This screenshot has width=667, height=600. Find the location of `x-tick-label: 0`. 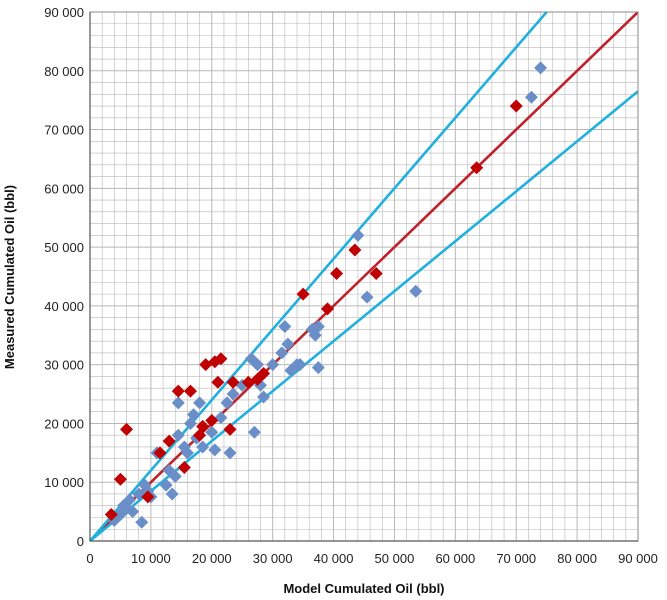

x-tick-label: 0 is located at coordinates (89, 558).